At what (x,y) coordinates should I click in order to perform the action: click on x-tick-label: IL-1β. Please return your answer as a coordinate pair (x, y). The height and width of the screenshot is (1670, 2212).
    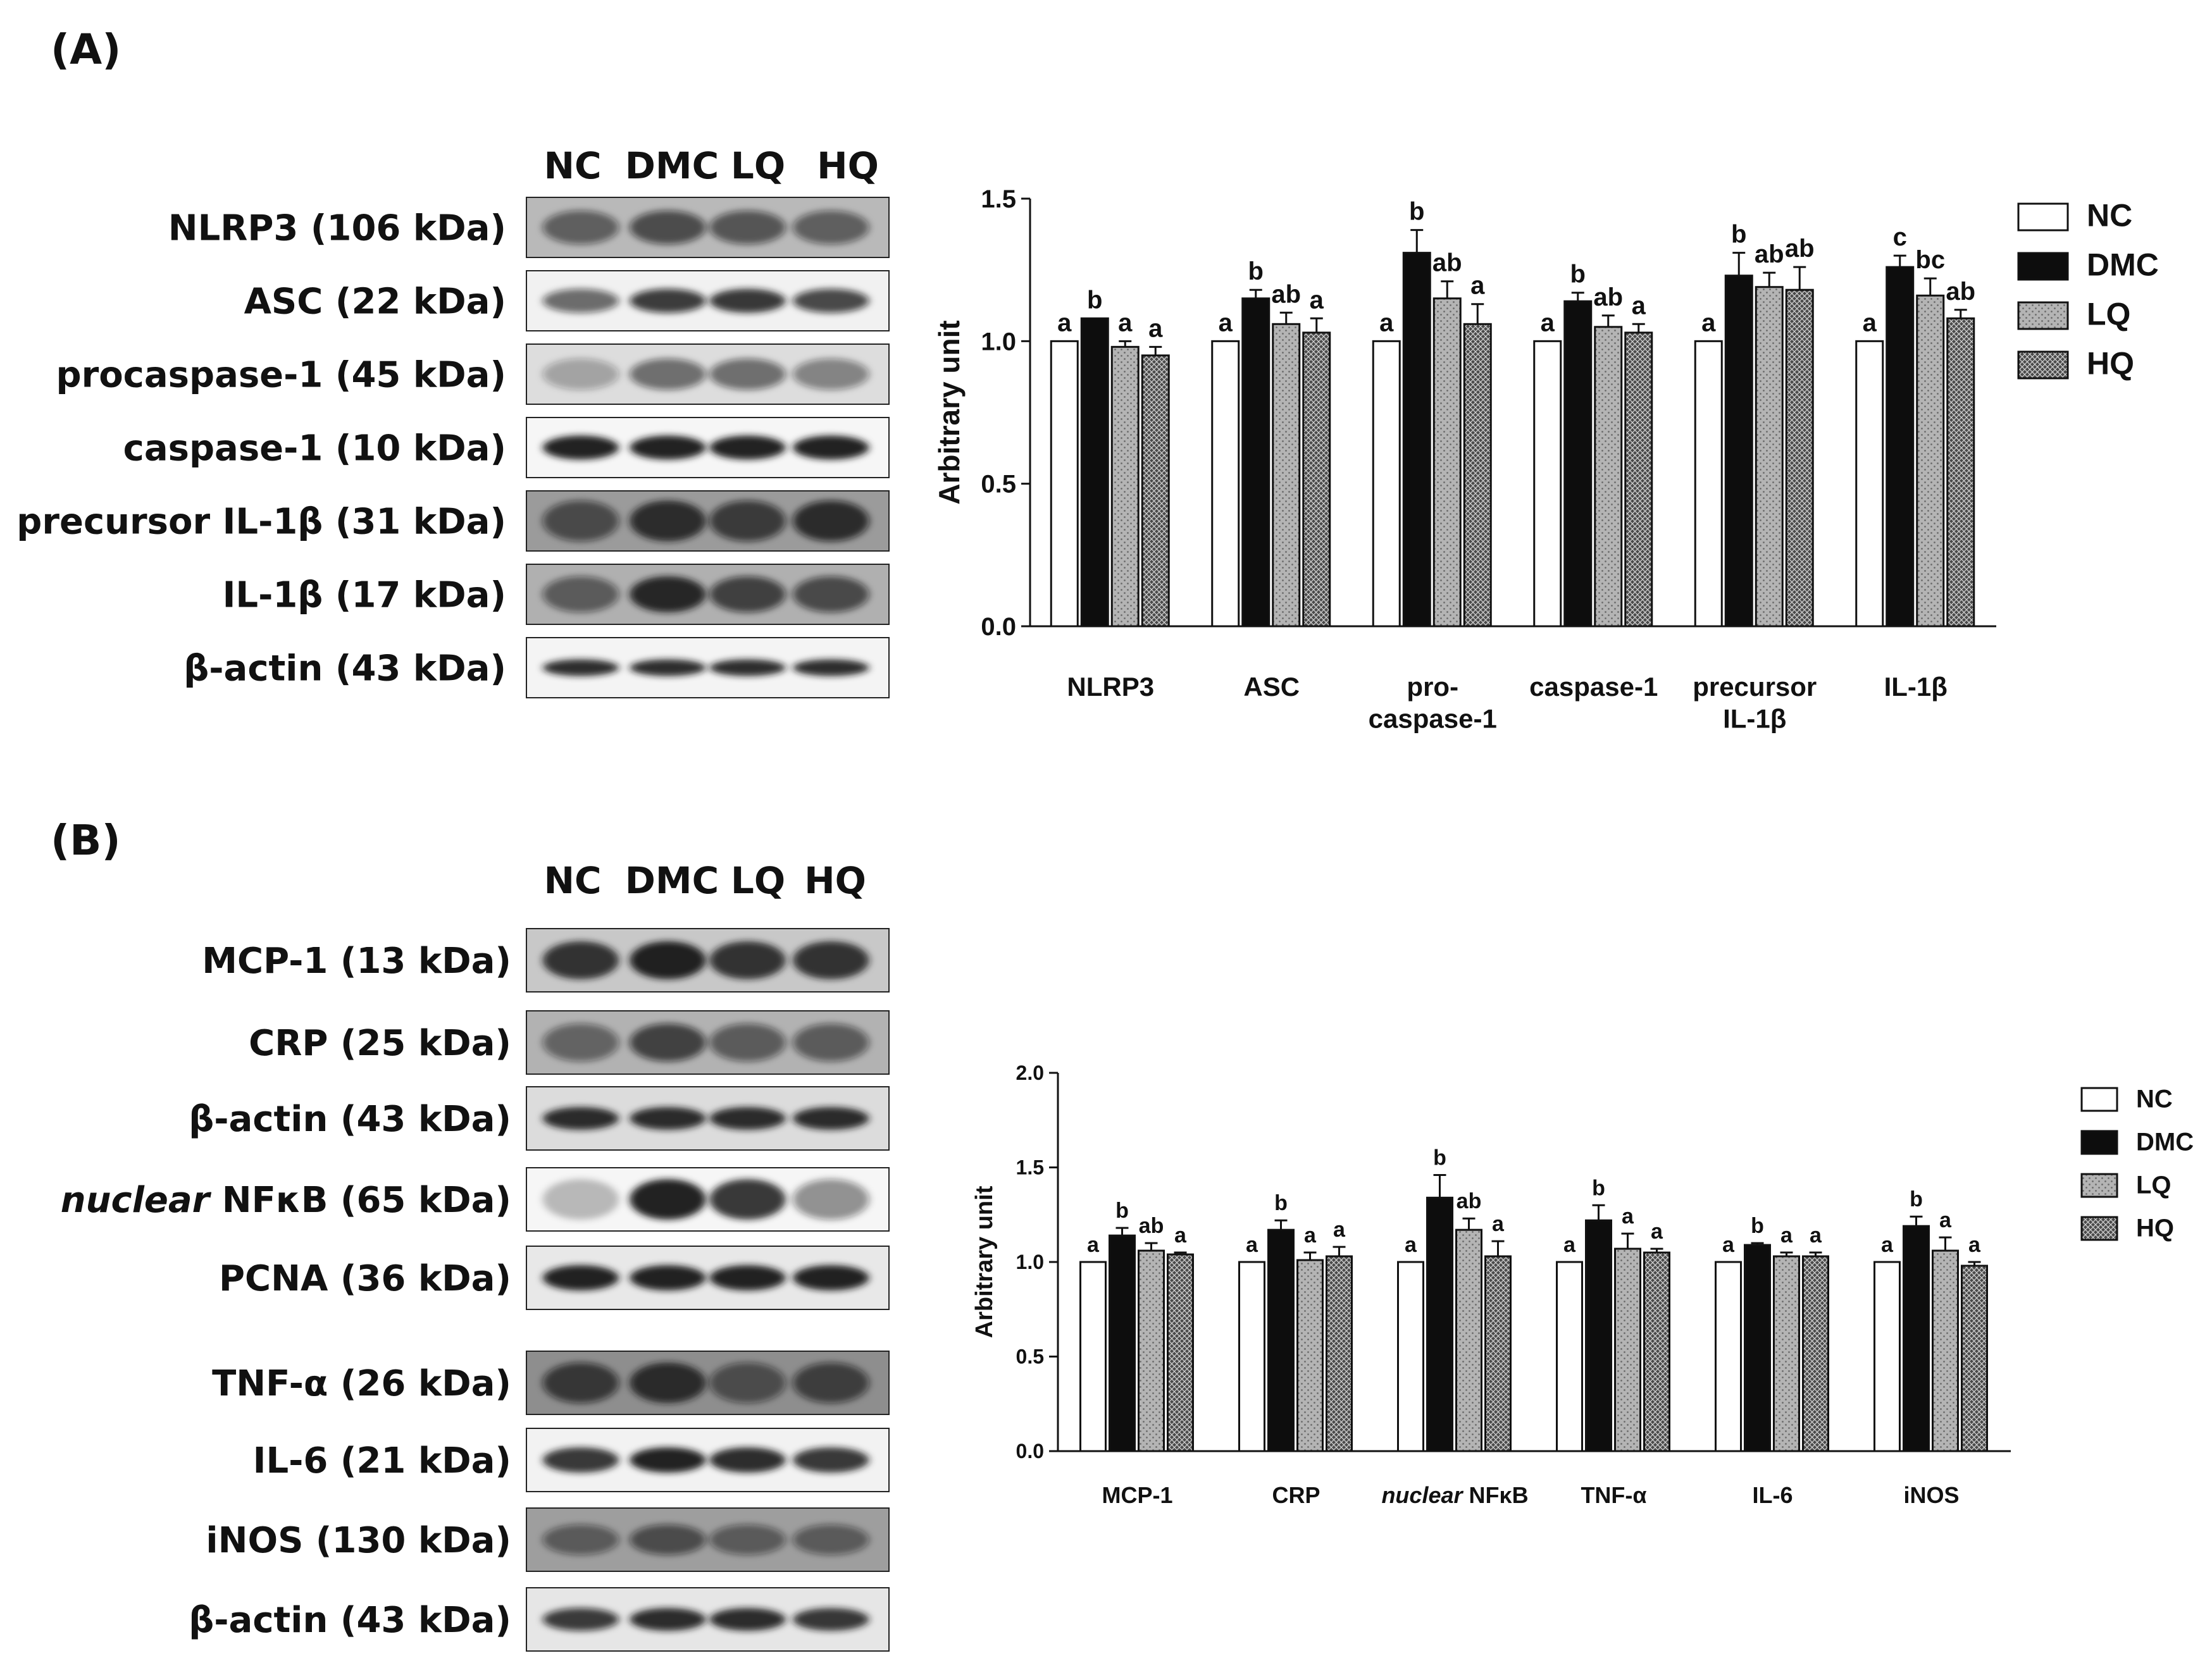
    Looking at the image, I should click on (1916, 687).